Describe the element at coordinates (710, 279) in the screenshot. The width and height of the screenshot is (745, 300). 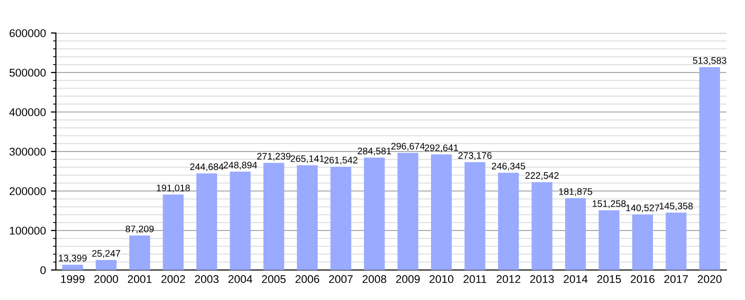
I see `x-tick-label: 2020` at that location.